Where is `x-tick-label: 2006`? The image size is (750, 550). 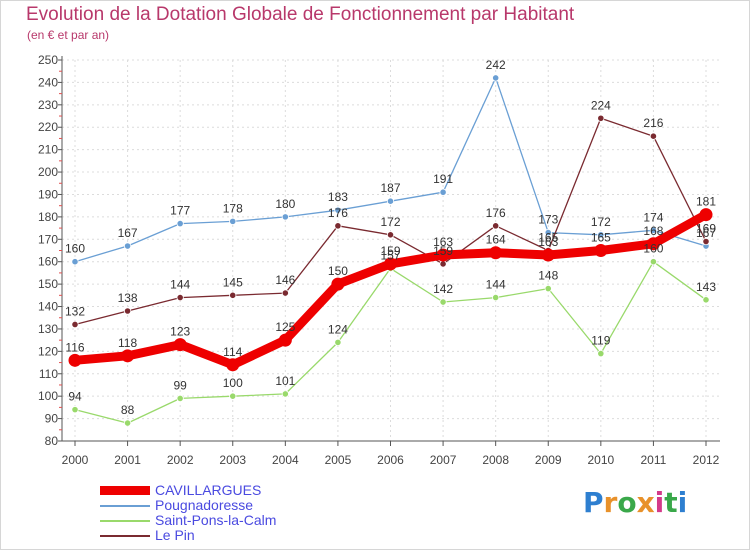
x-tick-label: 2006 is located at coordinates (390, 460).